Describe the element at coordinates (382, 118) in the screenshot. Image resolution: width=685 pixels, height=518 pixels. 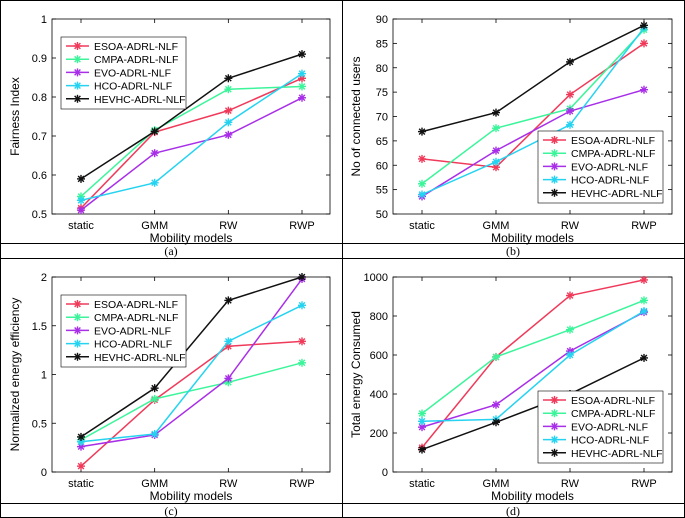
I see `y-tick-label: 70` at that location.